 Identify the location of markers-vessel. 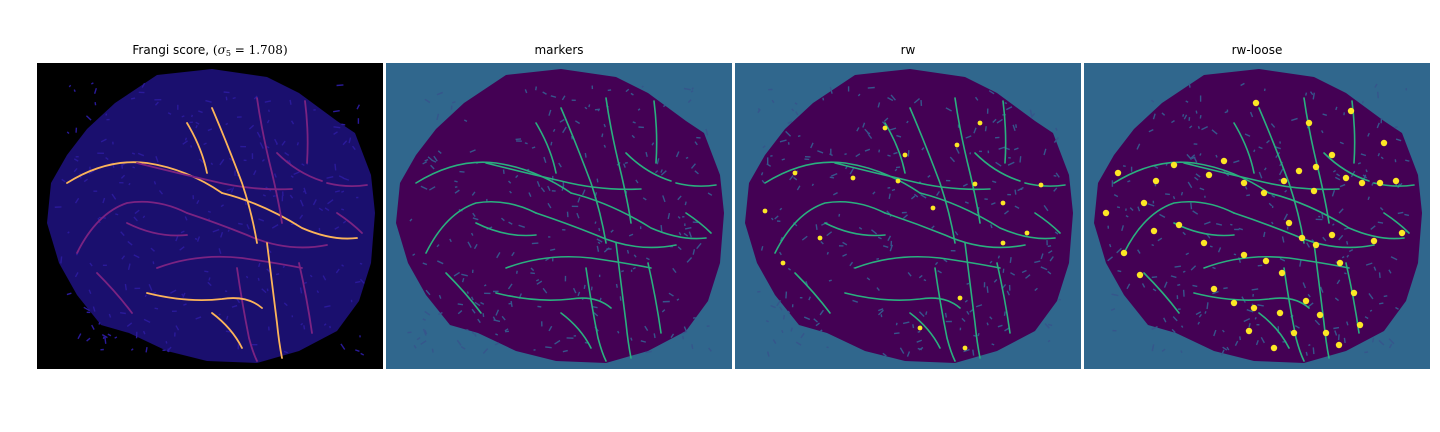
(638, 216).